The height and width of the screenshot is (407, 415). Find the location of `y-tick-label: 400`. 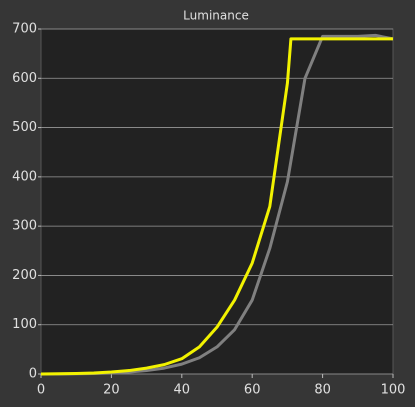

y-tick-label: 400 is located at coordinates (24, 176).